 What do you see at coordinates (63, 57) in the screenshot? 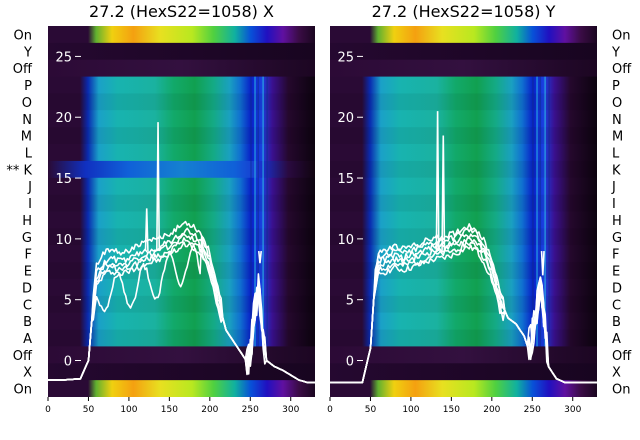
I see `y-tick-label: 25` at bounding box center [63, 57].